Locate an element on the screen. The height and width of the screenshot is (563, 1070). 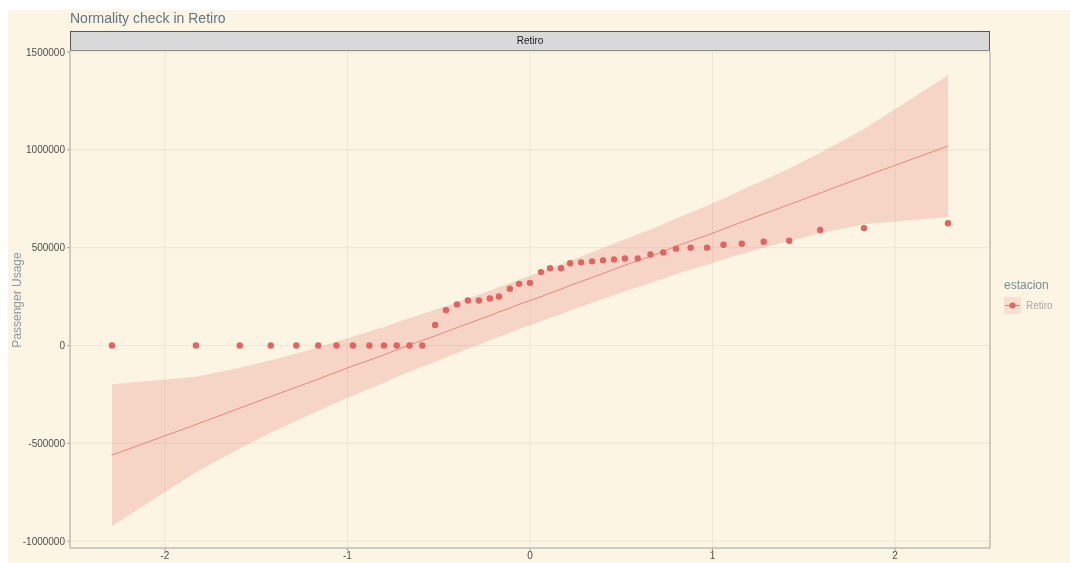
facet-strip: Retiro is located at coordinates (530, 41).